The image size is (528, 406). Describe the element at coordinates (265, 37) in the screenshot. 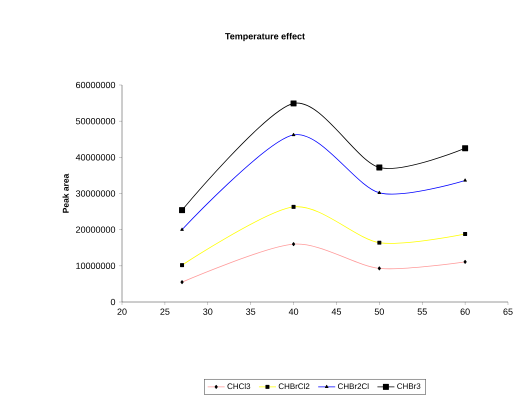

I see `chart-title: Temperature effect` at that location.